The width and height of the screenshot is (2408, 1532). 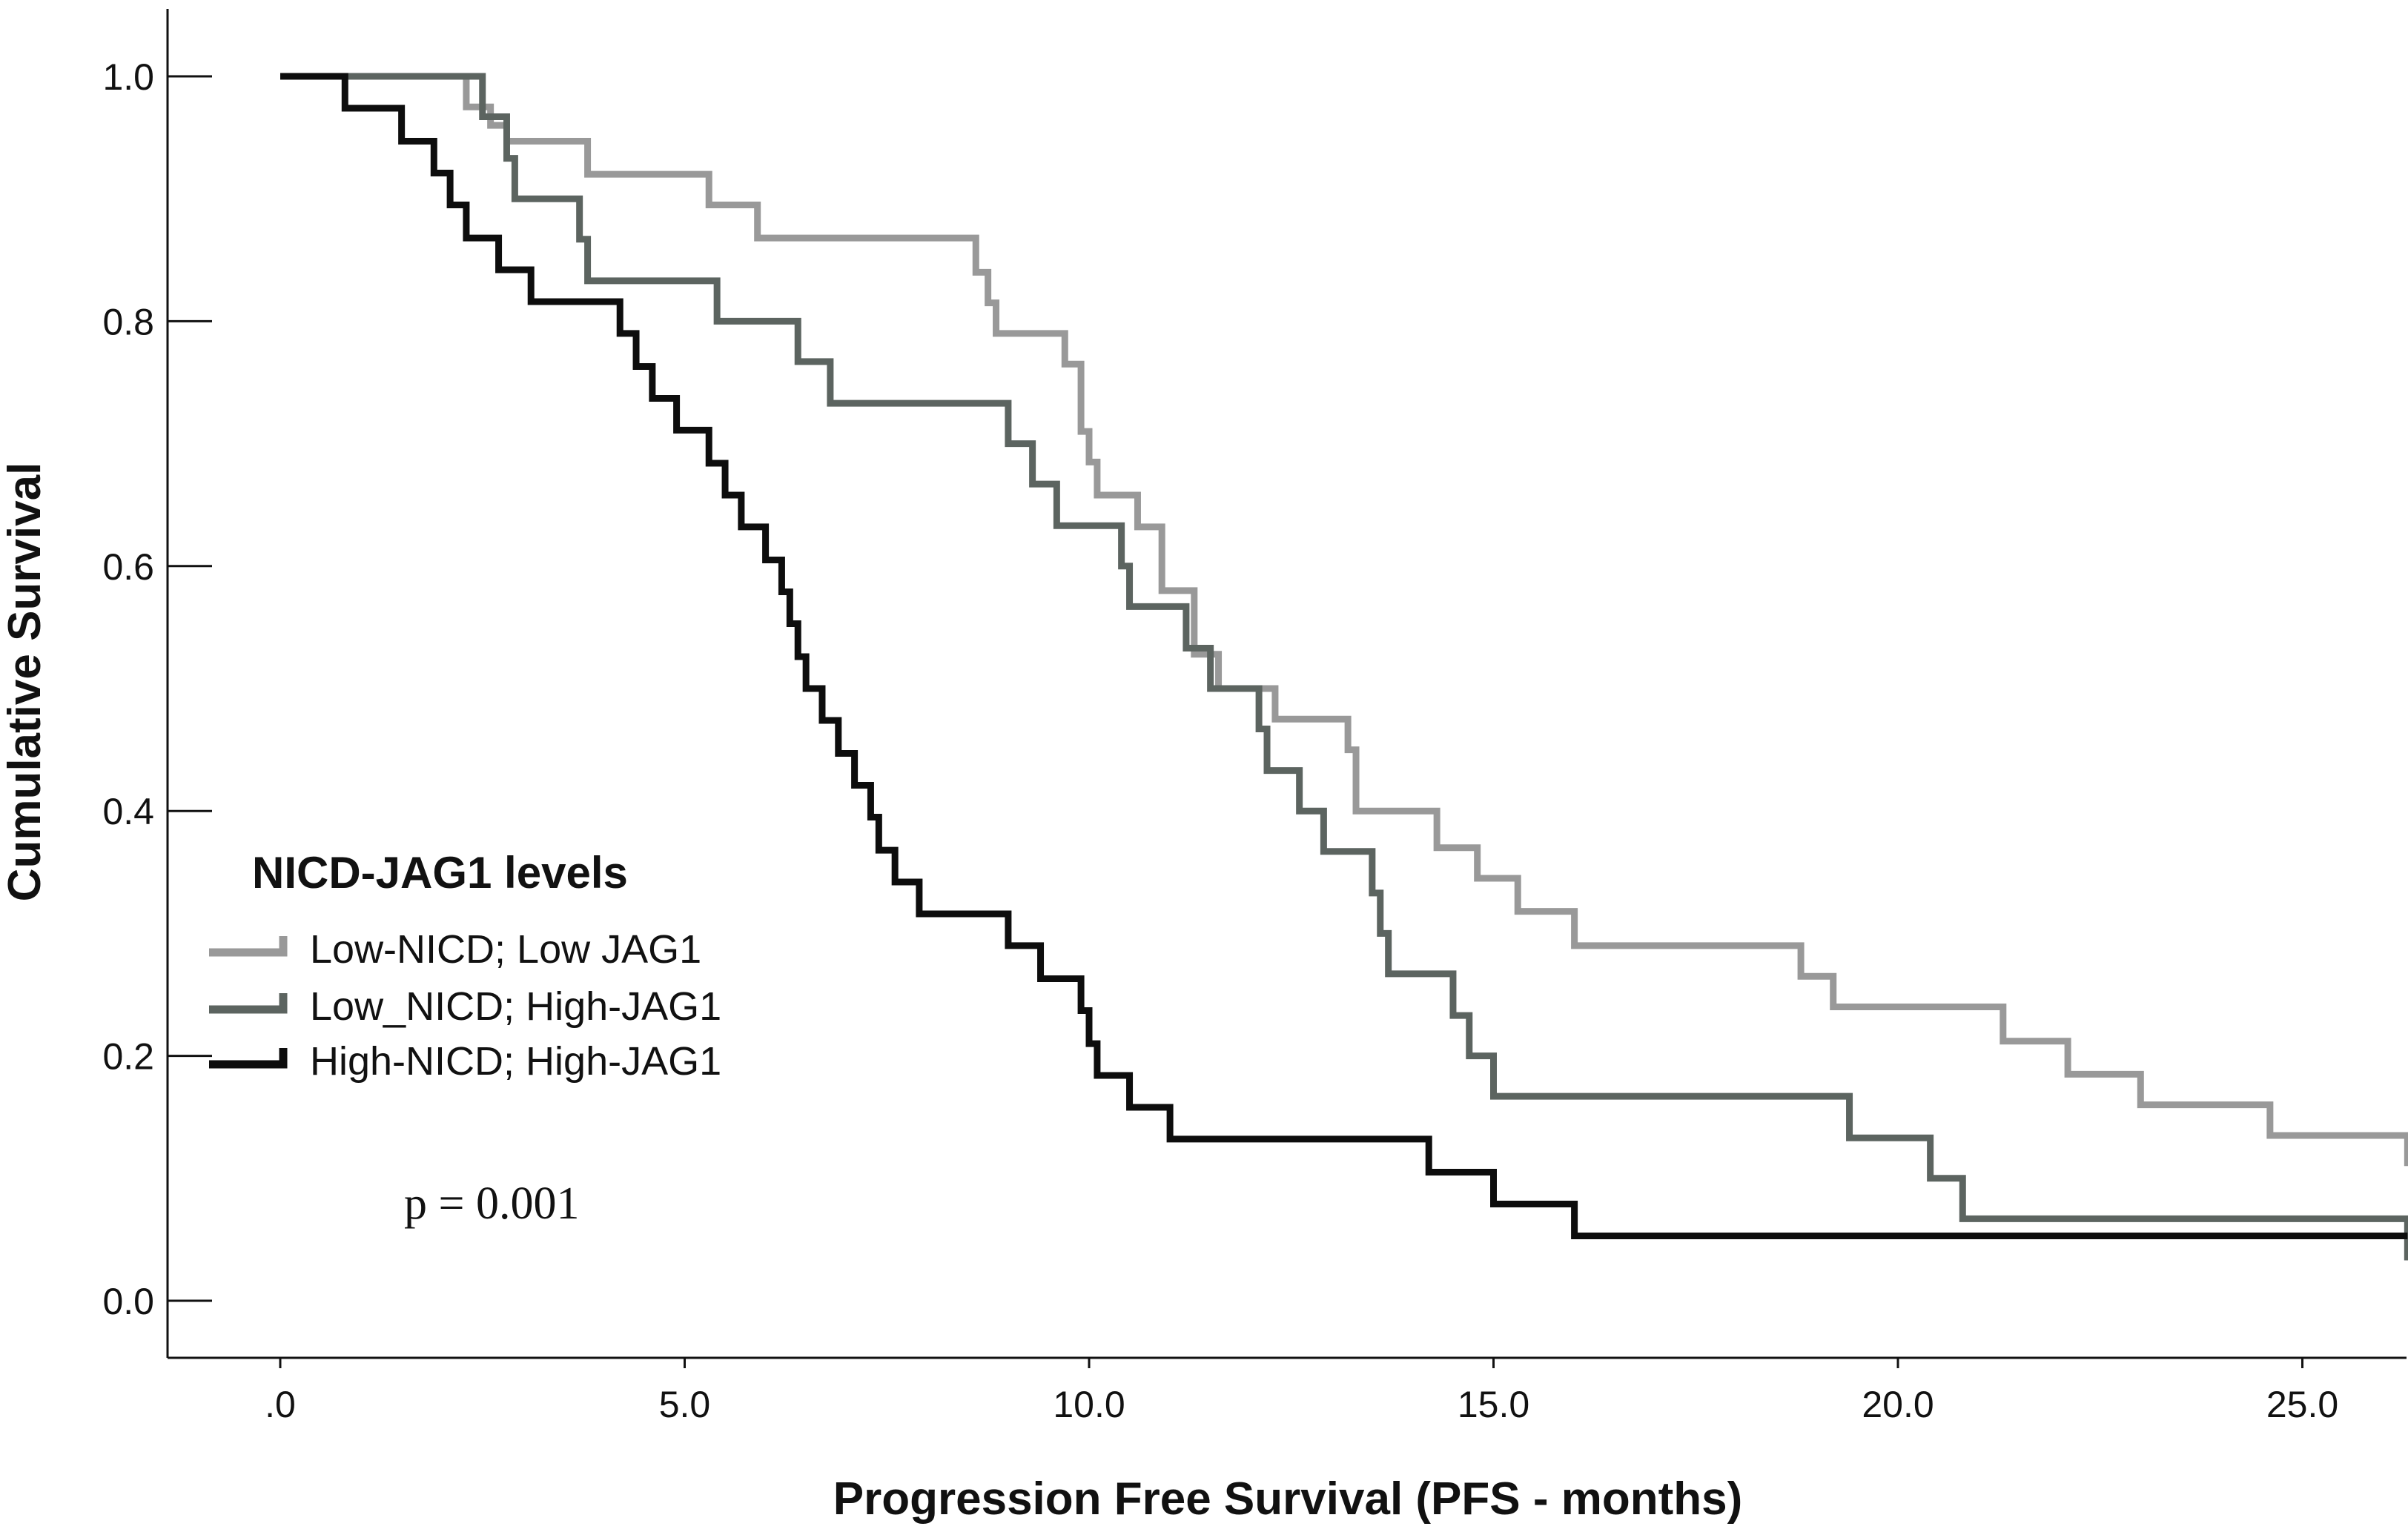 What do you see at coordinates (1898, 1404) in the screenshot?
I see `x-tick-label: 20.0` at bounding box center [1898, 1404].